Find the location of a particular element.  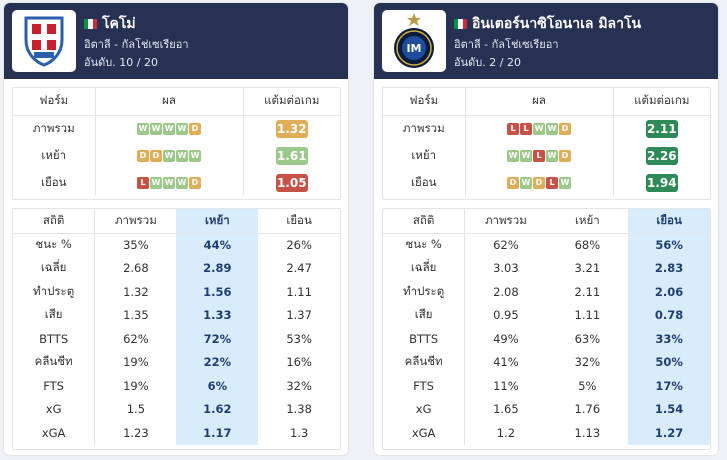

stats-row: คลีนชีท 41% 32% 50% is located at coordinates (546, 362).